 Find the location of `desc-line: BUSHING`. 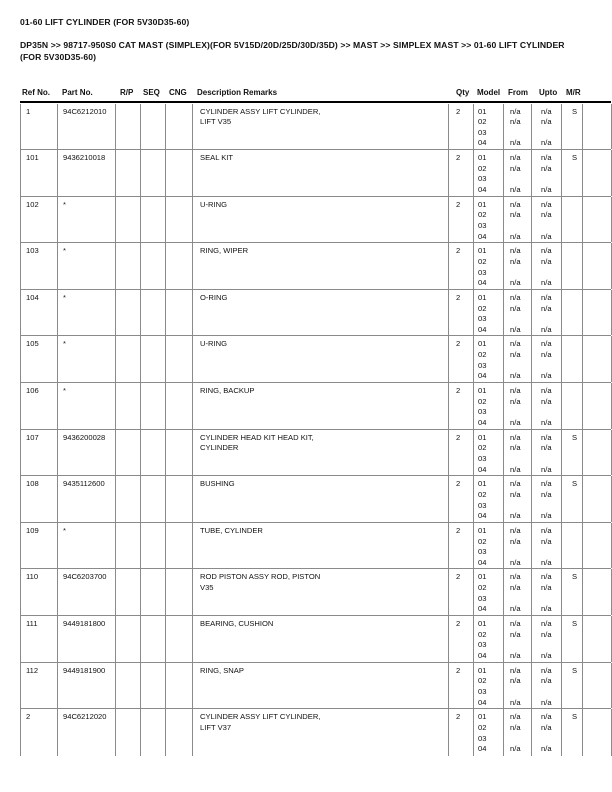

desc-line: BUSHING is located at coordinates (217, 484).